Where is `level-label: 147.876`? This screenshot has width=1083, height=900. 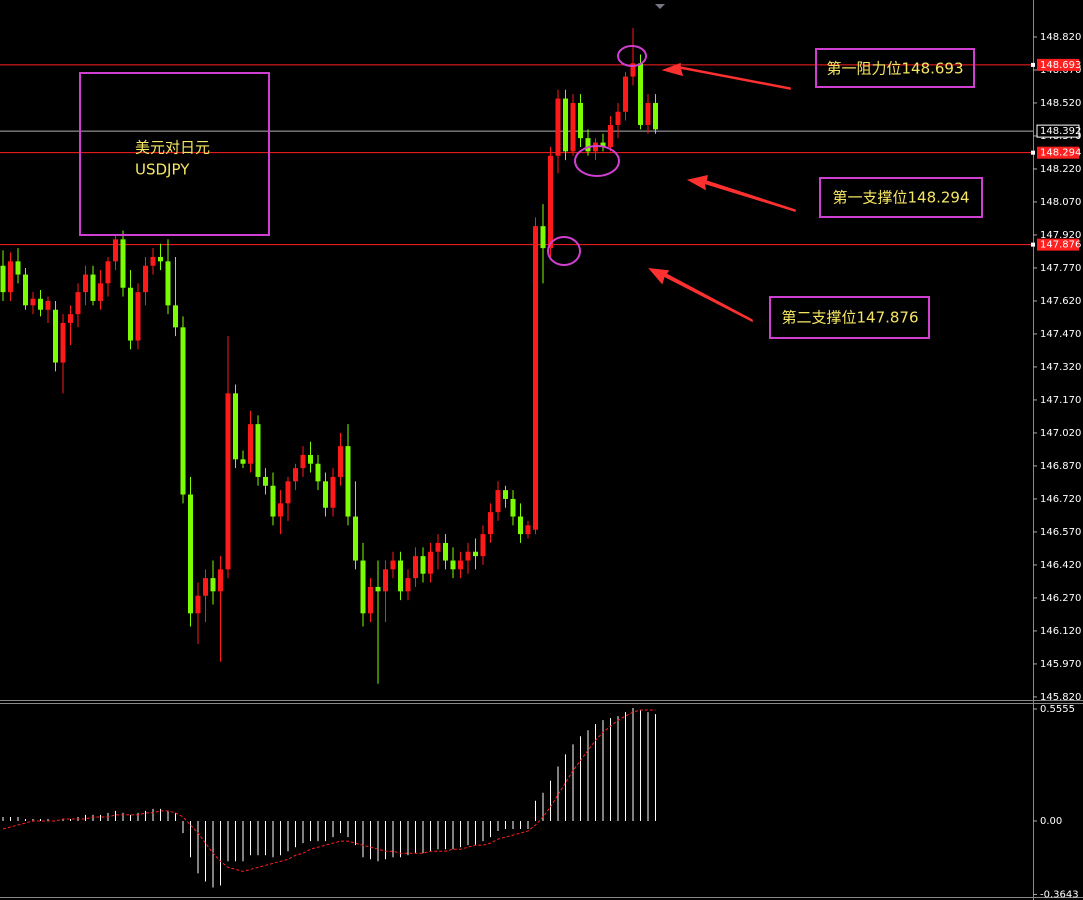
level-label: 147.876 is located at coordinates (1060, 245).